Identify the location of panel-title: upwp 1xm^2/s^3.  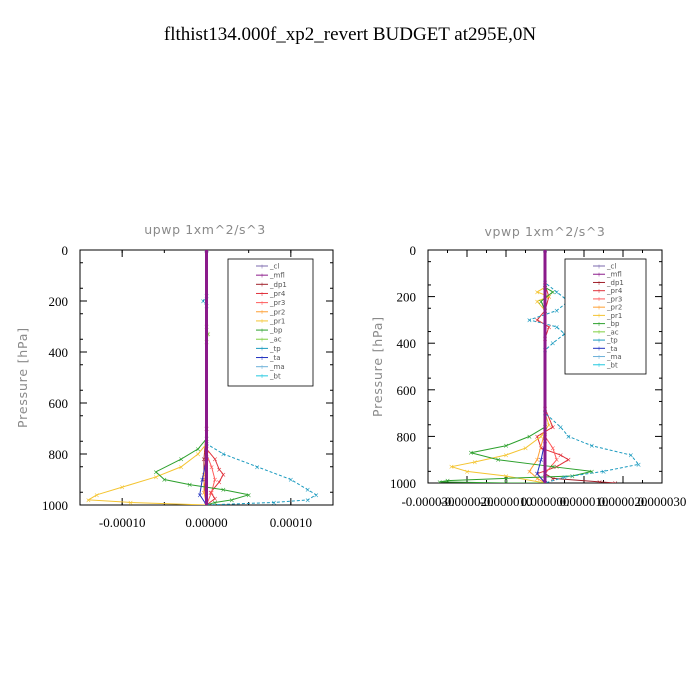
(205, 229).